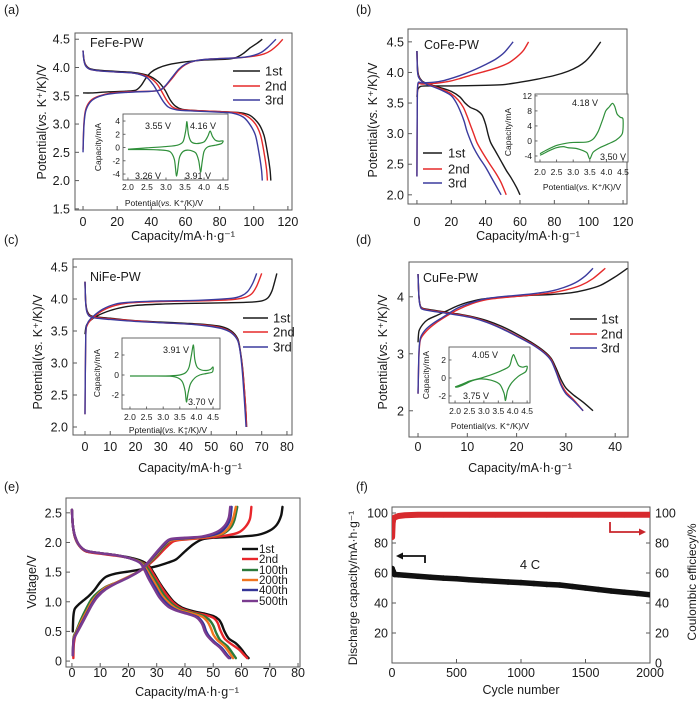 The image size is (700, 704). Describe the element at coordinates (511, 330) in the screenshot. I see `series-2nd-charge-line` at that location.